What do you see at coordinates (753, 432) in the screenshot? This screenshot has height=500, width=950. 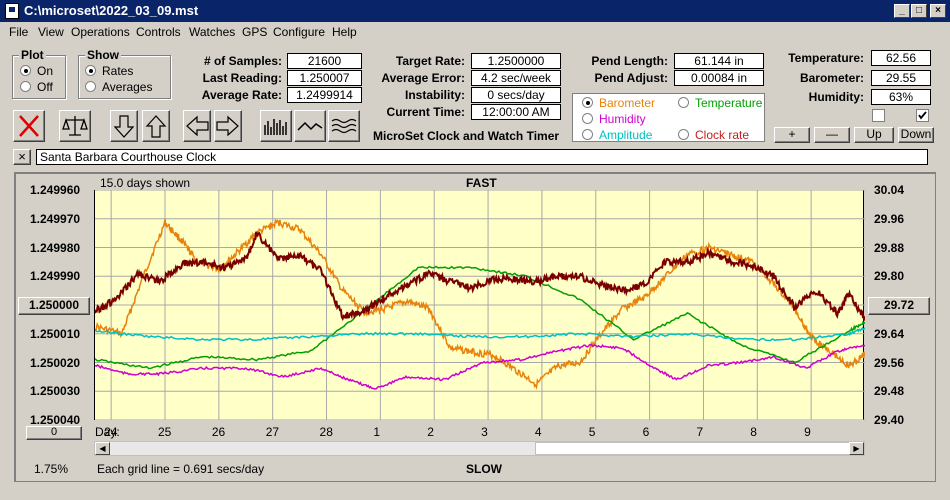 I see `x-axis-tick-label: 8` at bounding box center [753, 432].